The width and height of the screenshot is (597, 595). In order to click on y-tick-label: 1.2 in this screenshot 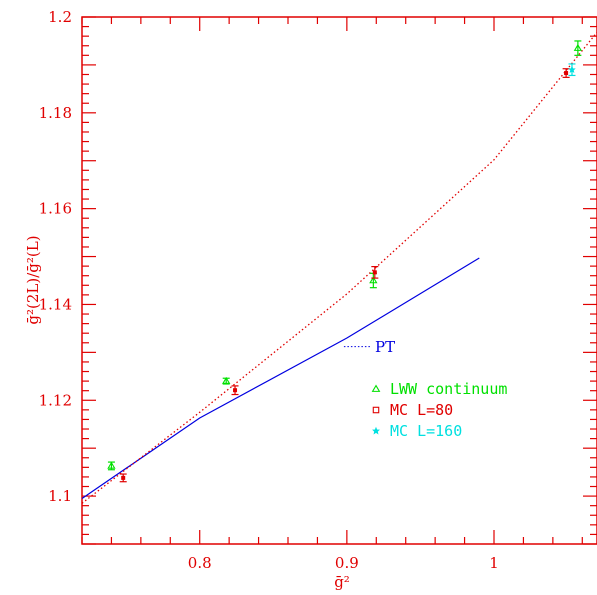, I will do `click(60, 17)`.